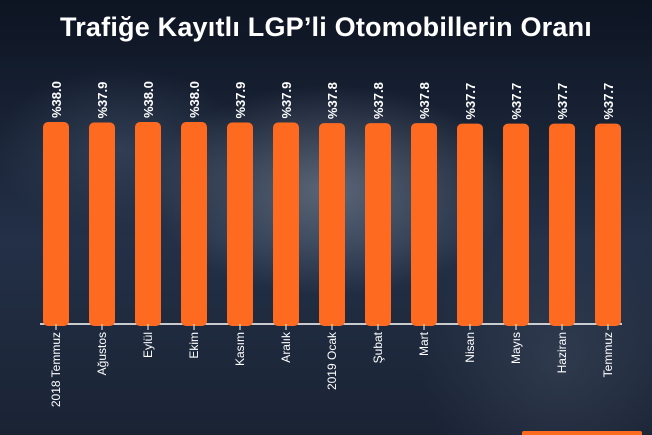 The height and width of the screenshot is (435, 652). What do you see at coordinates (240, 349) in the screenshot?
I see `x-tick-label: Kasım` at bounding box center [240, 349].